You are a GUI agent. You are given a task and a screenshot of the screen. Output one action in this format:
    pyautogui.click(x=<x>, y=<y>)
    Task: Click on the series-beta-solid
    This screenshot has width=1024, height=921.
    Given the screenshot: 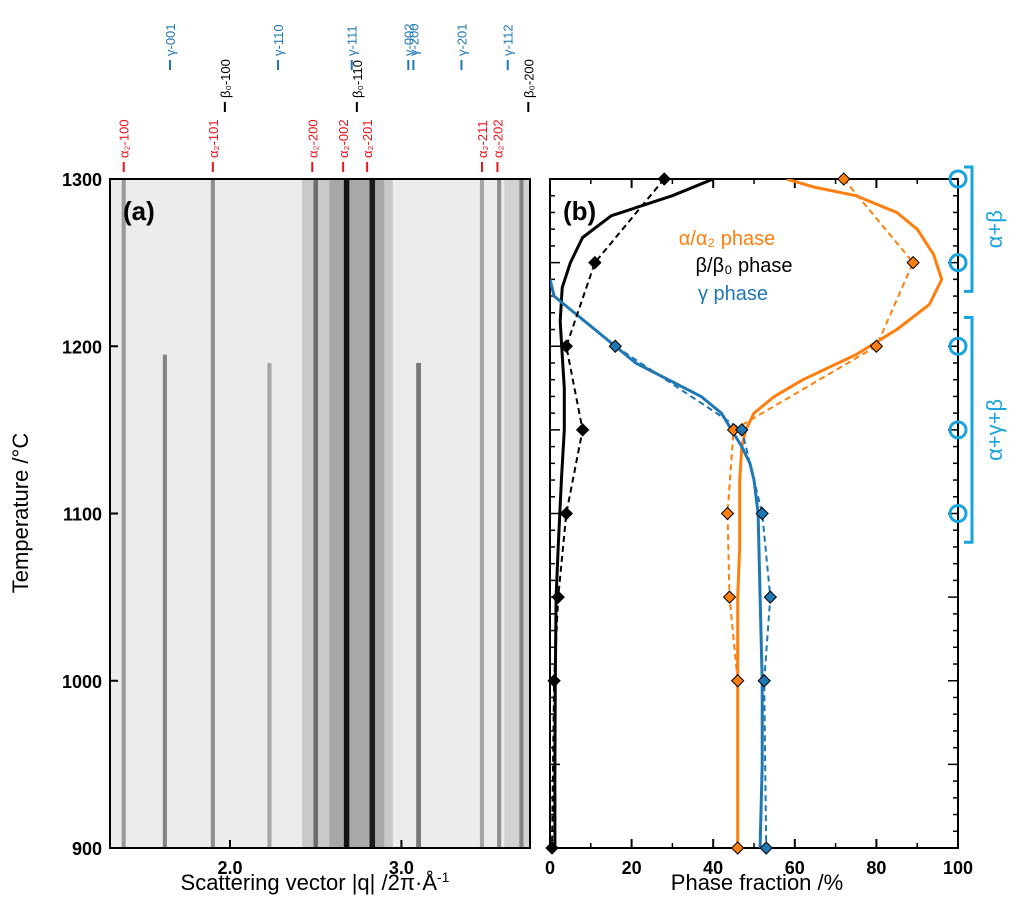 What is the action you would take?
    pyautogui.click(x=633, y=513)
    